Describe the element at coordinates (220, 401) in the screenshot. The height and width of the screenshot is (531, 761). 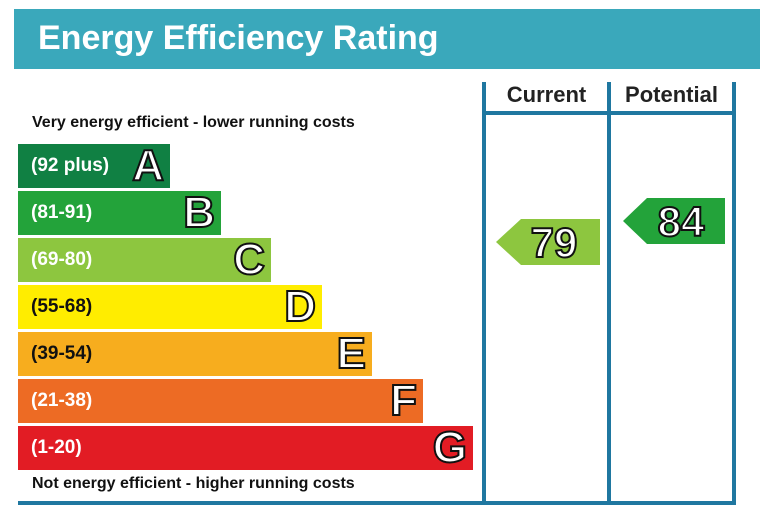
I see `band-f: (21-38) F` at that location.